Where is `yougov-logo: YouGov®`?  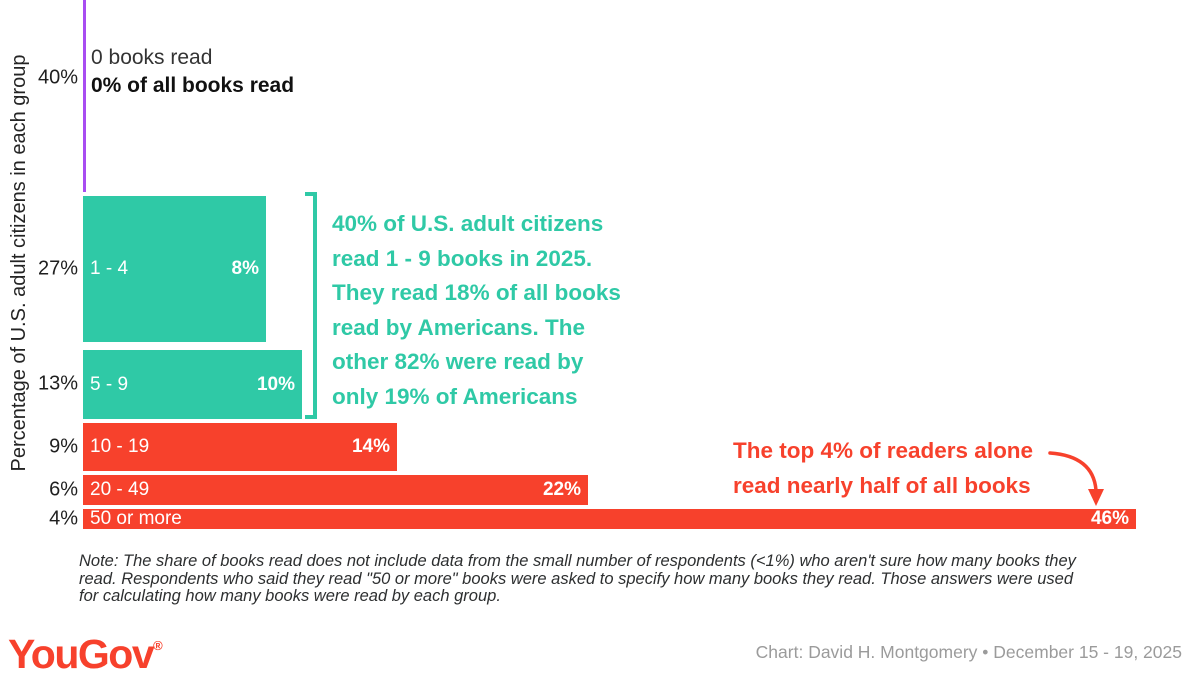 yougov-logo: YouGov® is located at coordinates (85, 653).